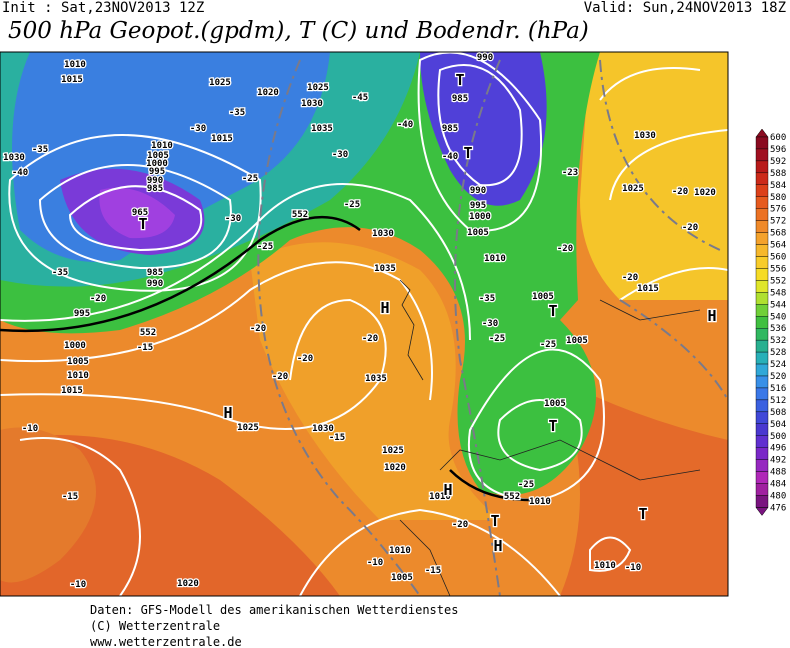 The height and width of the screenshot is (648, 790). What do you see at coordinates (778, 281) in the screenshot?
I see `colorbar-label: 552` at bounding box center [778, 281].